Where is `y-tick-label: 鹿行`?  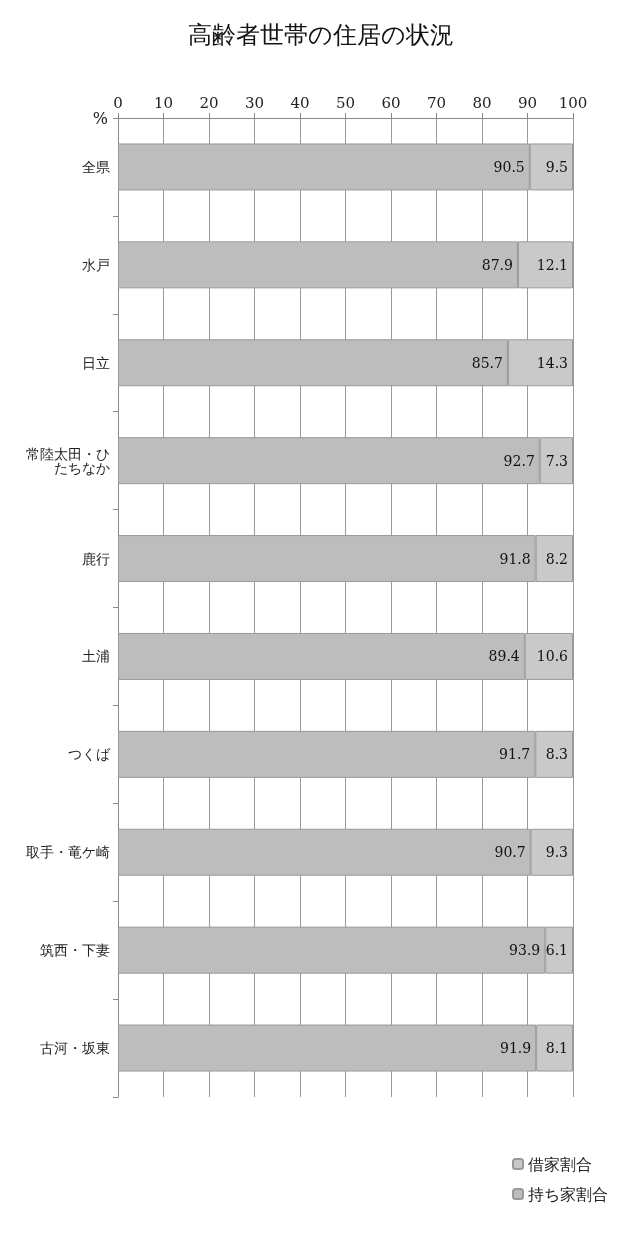
y-tick-label: 鹿行 is located at coordinates (96, 558).